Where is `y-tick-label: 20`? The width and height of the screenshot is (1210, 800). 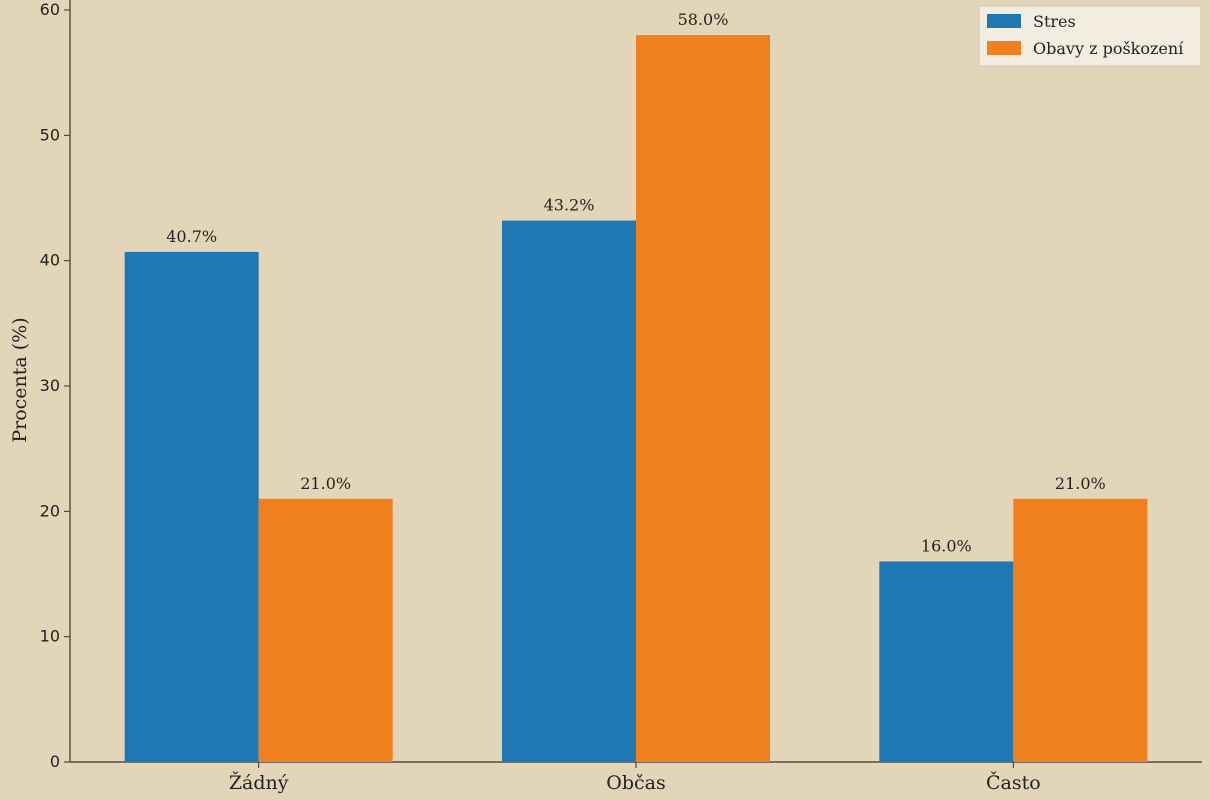 y-tick-label: 20 is located at coordinates (50, 510).